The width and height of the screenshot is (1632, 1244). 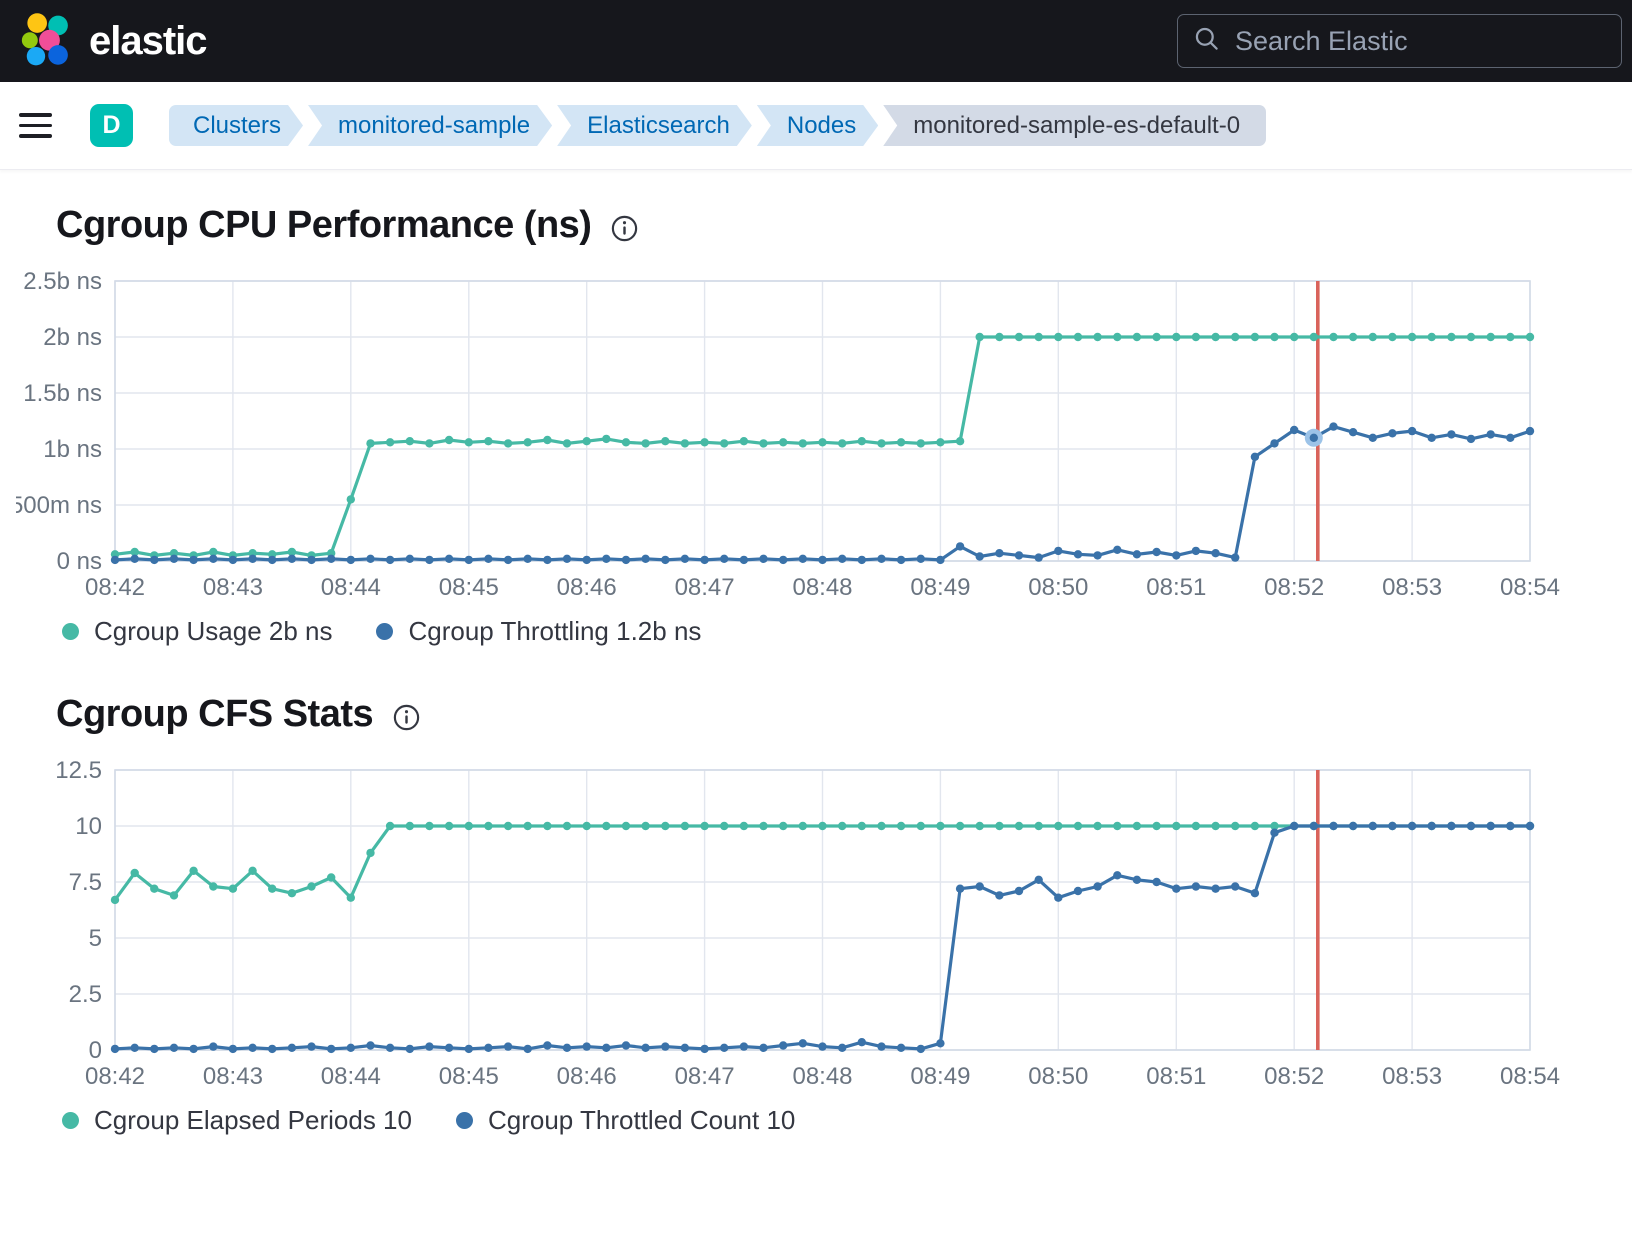 I want to click on breadcrumb-nodes: Nodes, so click(x=817, y=125).